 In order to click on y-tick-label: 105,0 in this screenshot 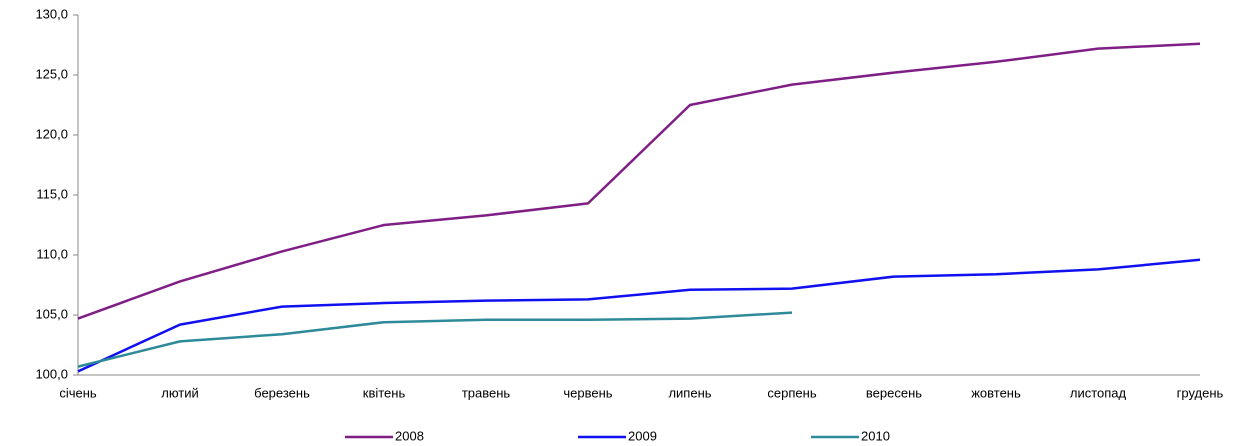, I will do `click(51, 313)`.